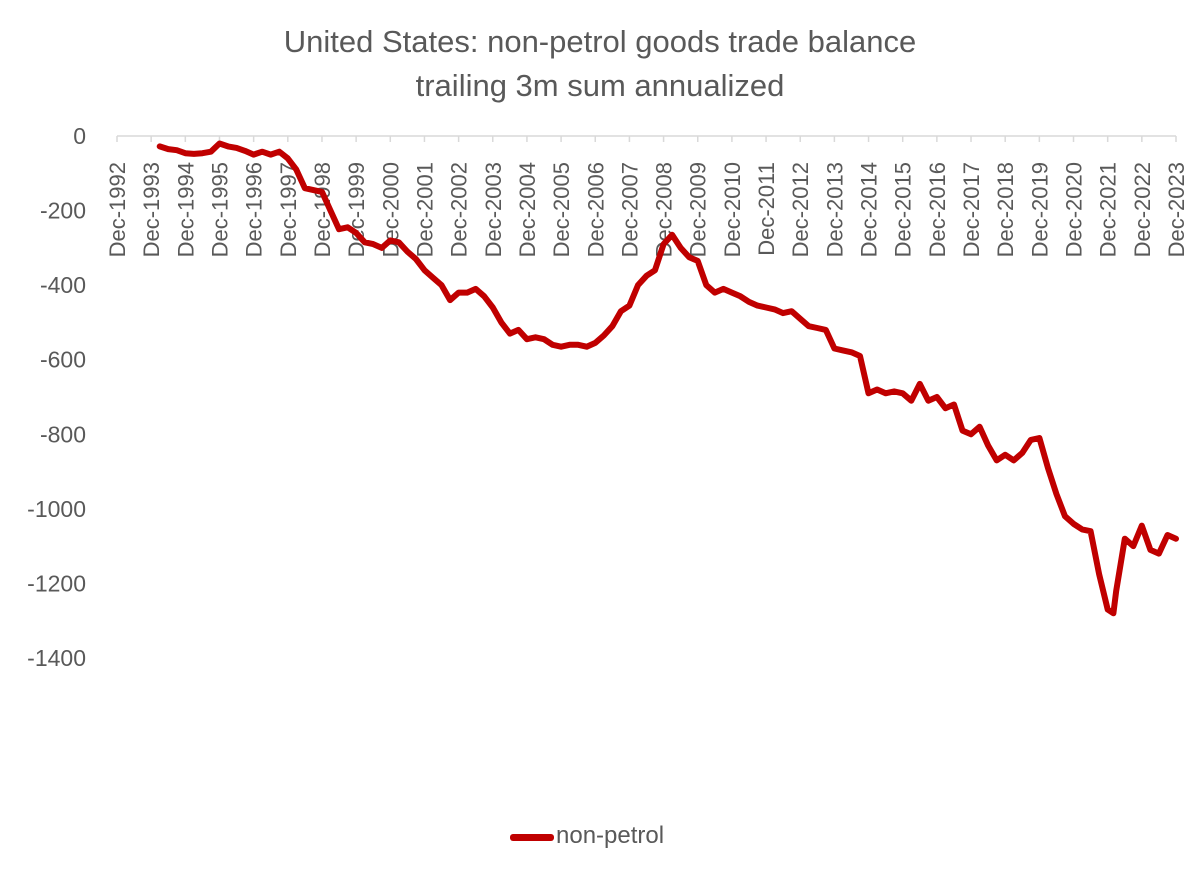 The image size is (1200, 873). What do you see at coordinates (459, 209) in the screenshot?
I see `x-tick-label: Dec-2002` at bounding box center [459, 209].